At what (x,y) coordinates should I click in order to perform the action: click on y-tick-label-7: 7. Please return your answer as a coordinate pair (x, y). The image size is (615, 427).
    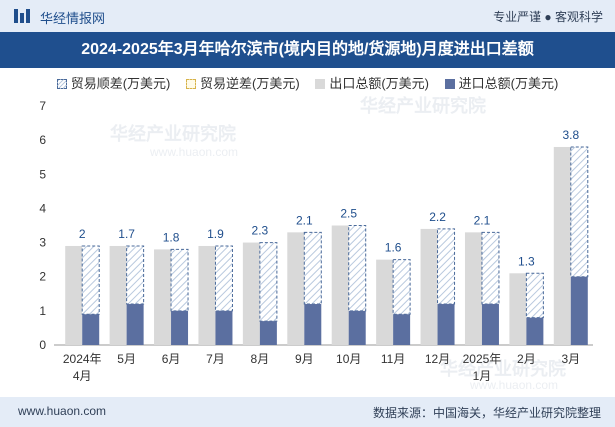
    Looking at the image, I should click on (42, 106).